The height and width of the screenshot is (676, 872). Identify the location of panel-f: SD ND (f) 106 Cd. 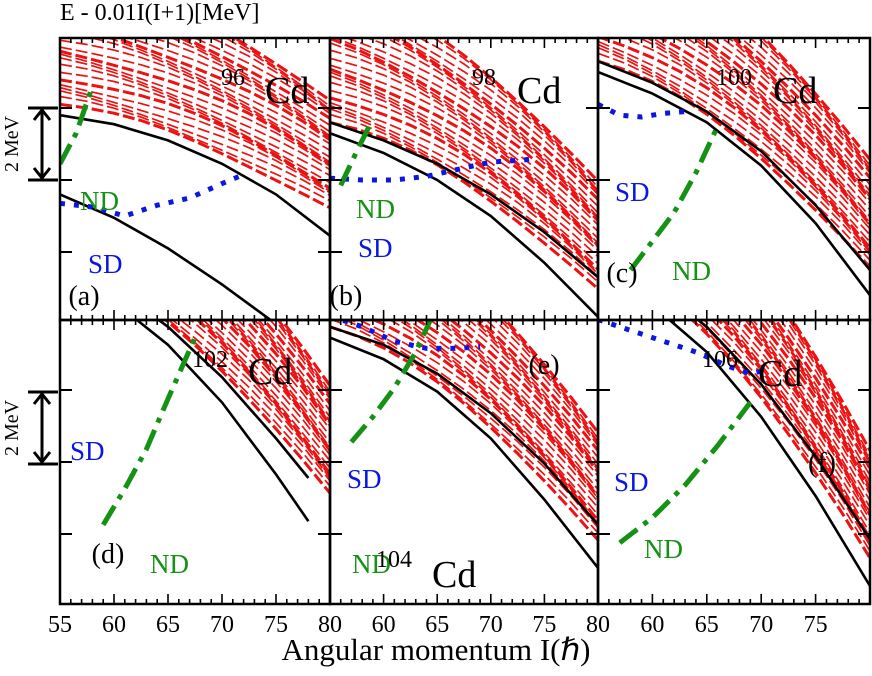
(734, 453).